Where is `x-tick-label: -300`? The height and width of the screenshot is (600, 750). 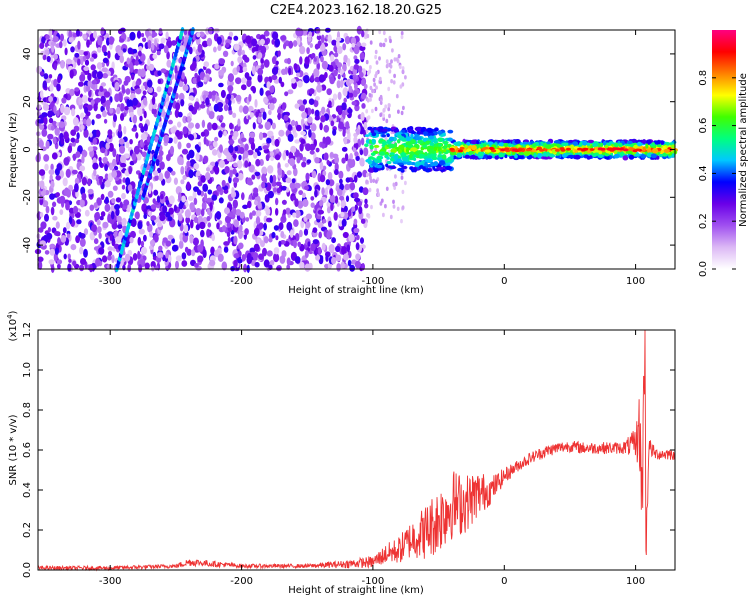 x-tick-label: -300 is located at coordinates (110, 581).